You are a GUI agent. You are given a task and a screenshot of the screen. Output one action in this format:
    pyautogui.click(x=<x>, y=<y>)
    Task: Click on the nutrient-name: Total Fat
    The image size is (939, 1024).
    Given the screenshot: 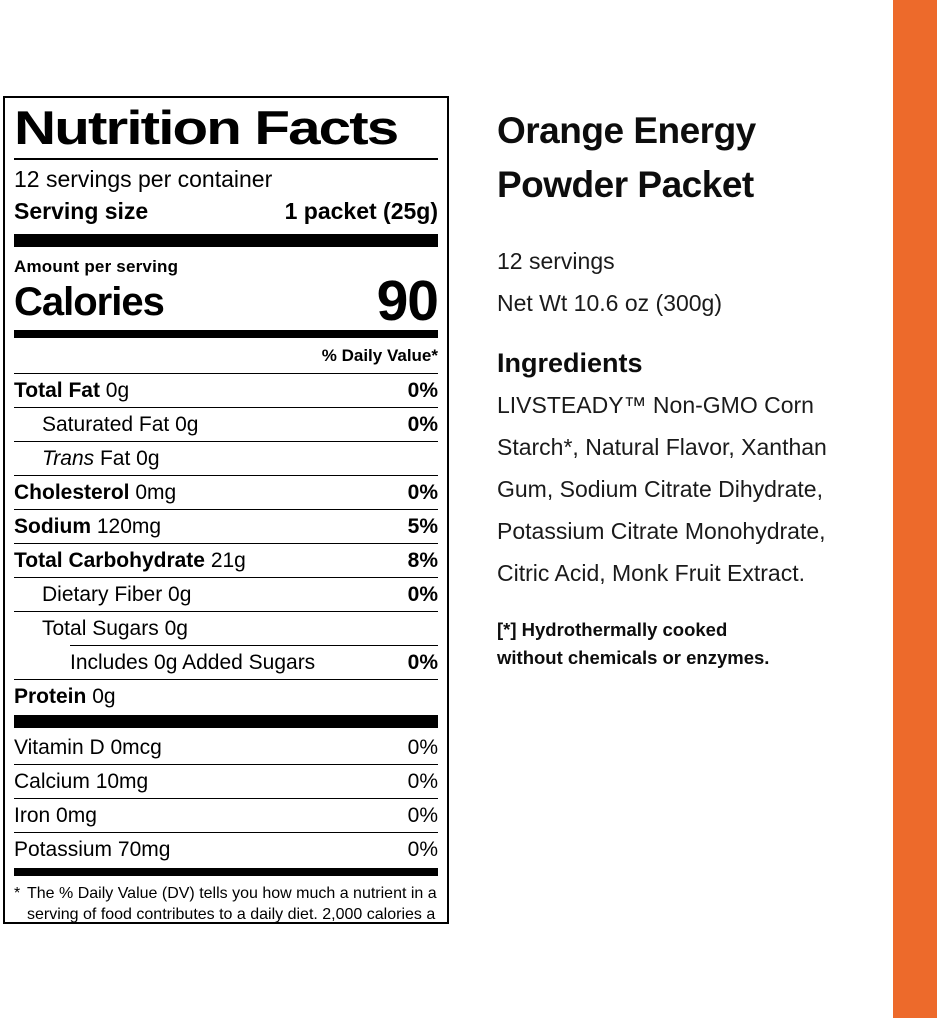 What is the action you would take?
    pyautogui.click(x=57, y=390)
    